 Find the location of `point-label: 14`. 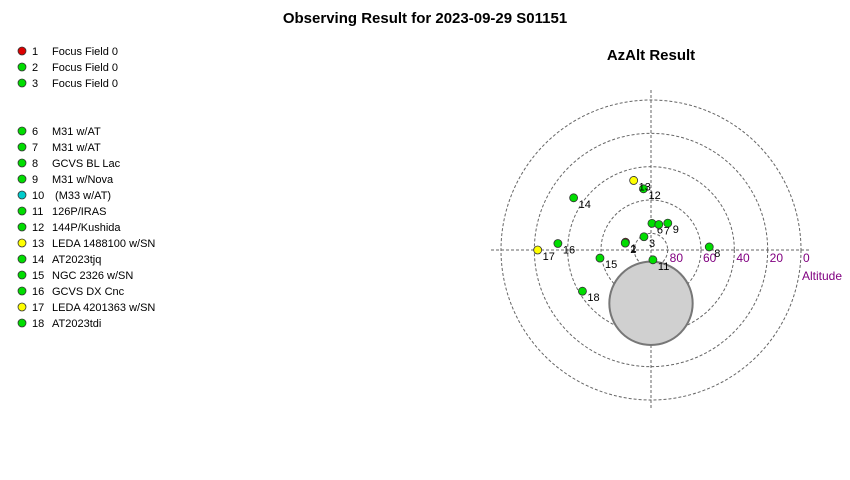

point-label: 14 is located at coordinates (585, 205).